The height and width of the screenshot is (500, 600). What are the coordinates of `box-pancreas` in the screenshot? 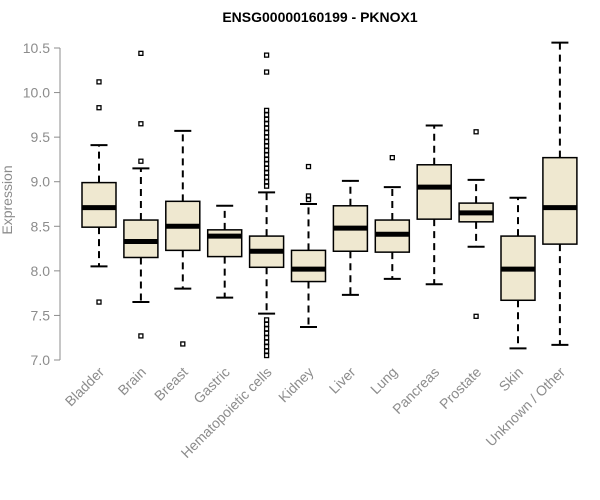 It's located at (434, 205).